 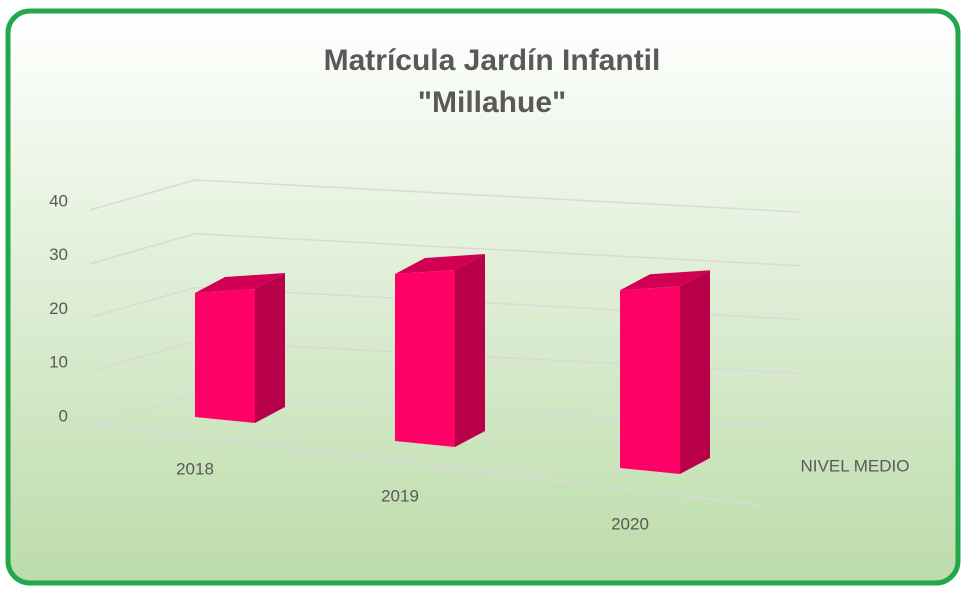 I want to click on series-label: NIVEL MEDIO, so click(x=855, y=465).